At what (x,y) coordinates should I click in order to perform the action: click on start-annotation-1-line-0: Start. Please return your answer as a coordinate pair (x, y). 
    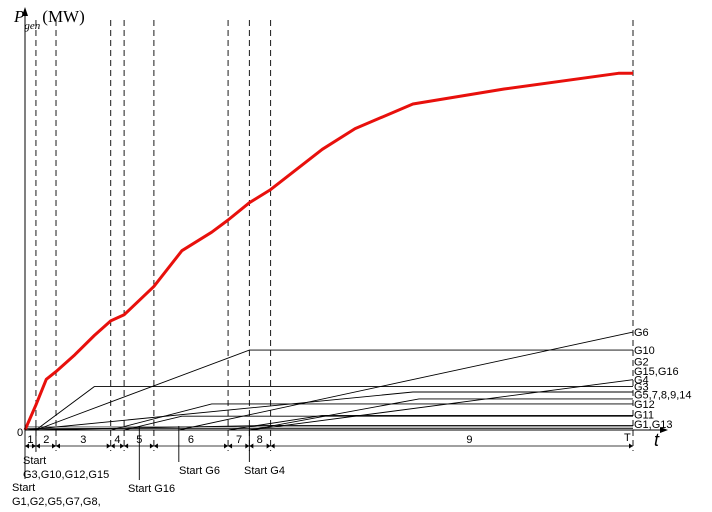
    Looking at the image, I should click on (34, 461).